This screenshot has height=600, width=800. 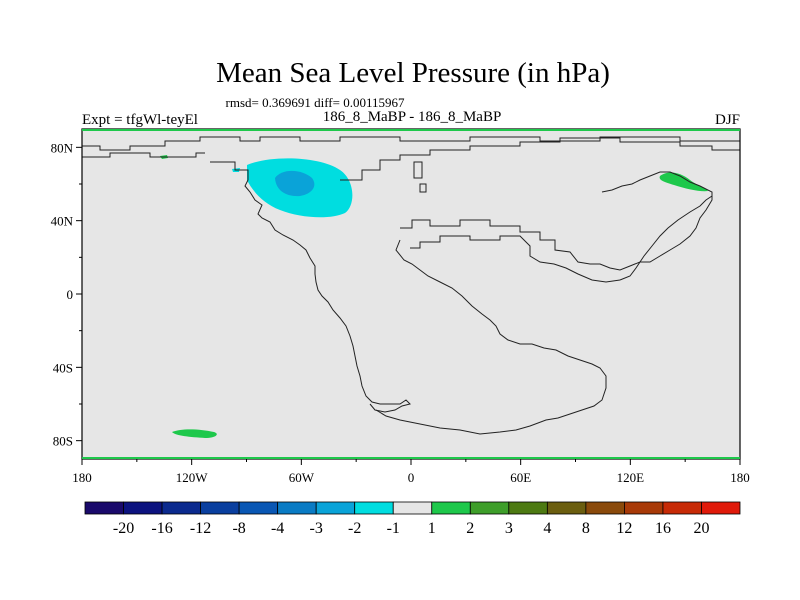 I want to click on y-axis: 80N 40N 0 40S 80S, so click(x=66, y=294).